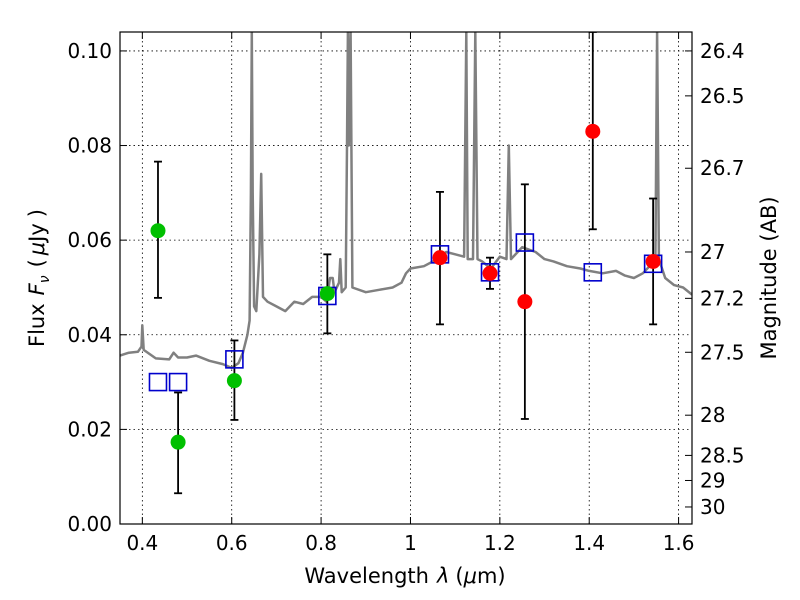 Image resolution: width=800 pixels, height=600 pixels. What do you see at coordinates (722, 168) in the screenshot?
I see `right-tick-label: 26.7` at bounding box center [722, 168].